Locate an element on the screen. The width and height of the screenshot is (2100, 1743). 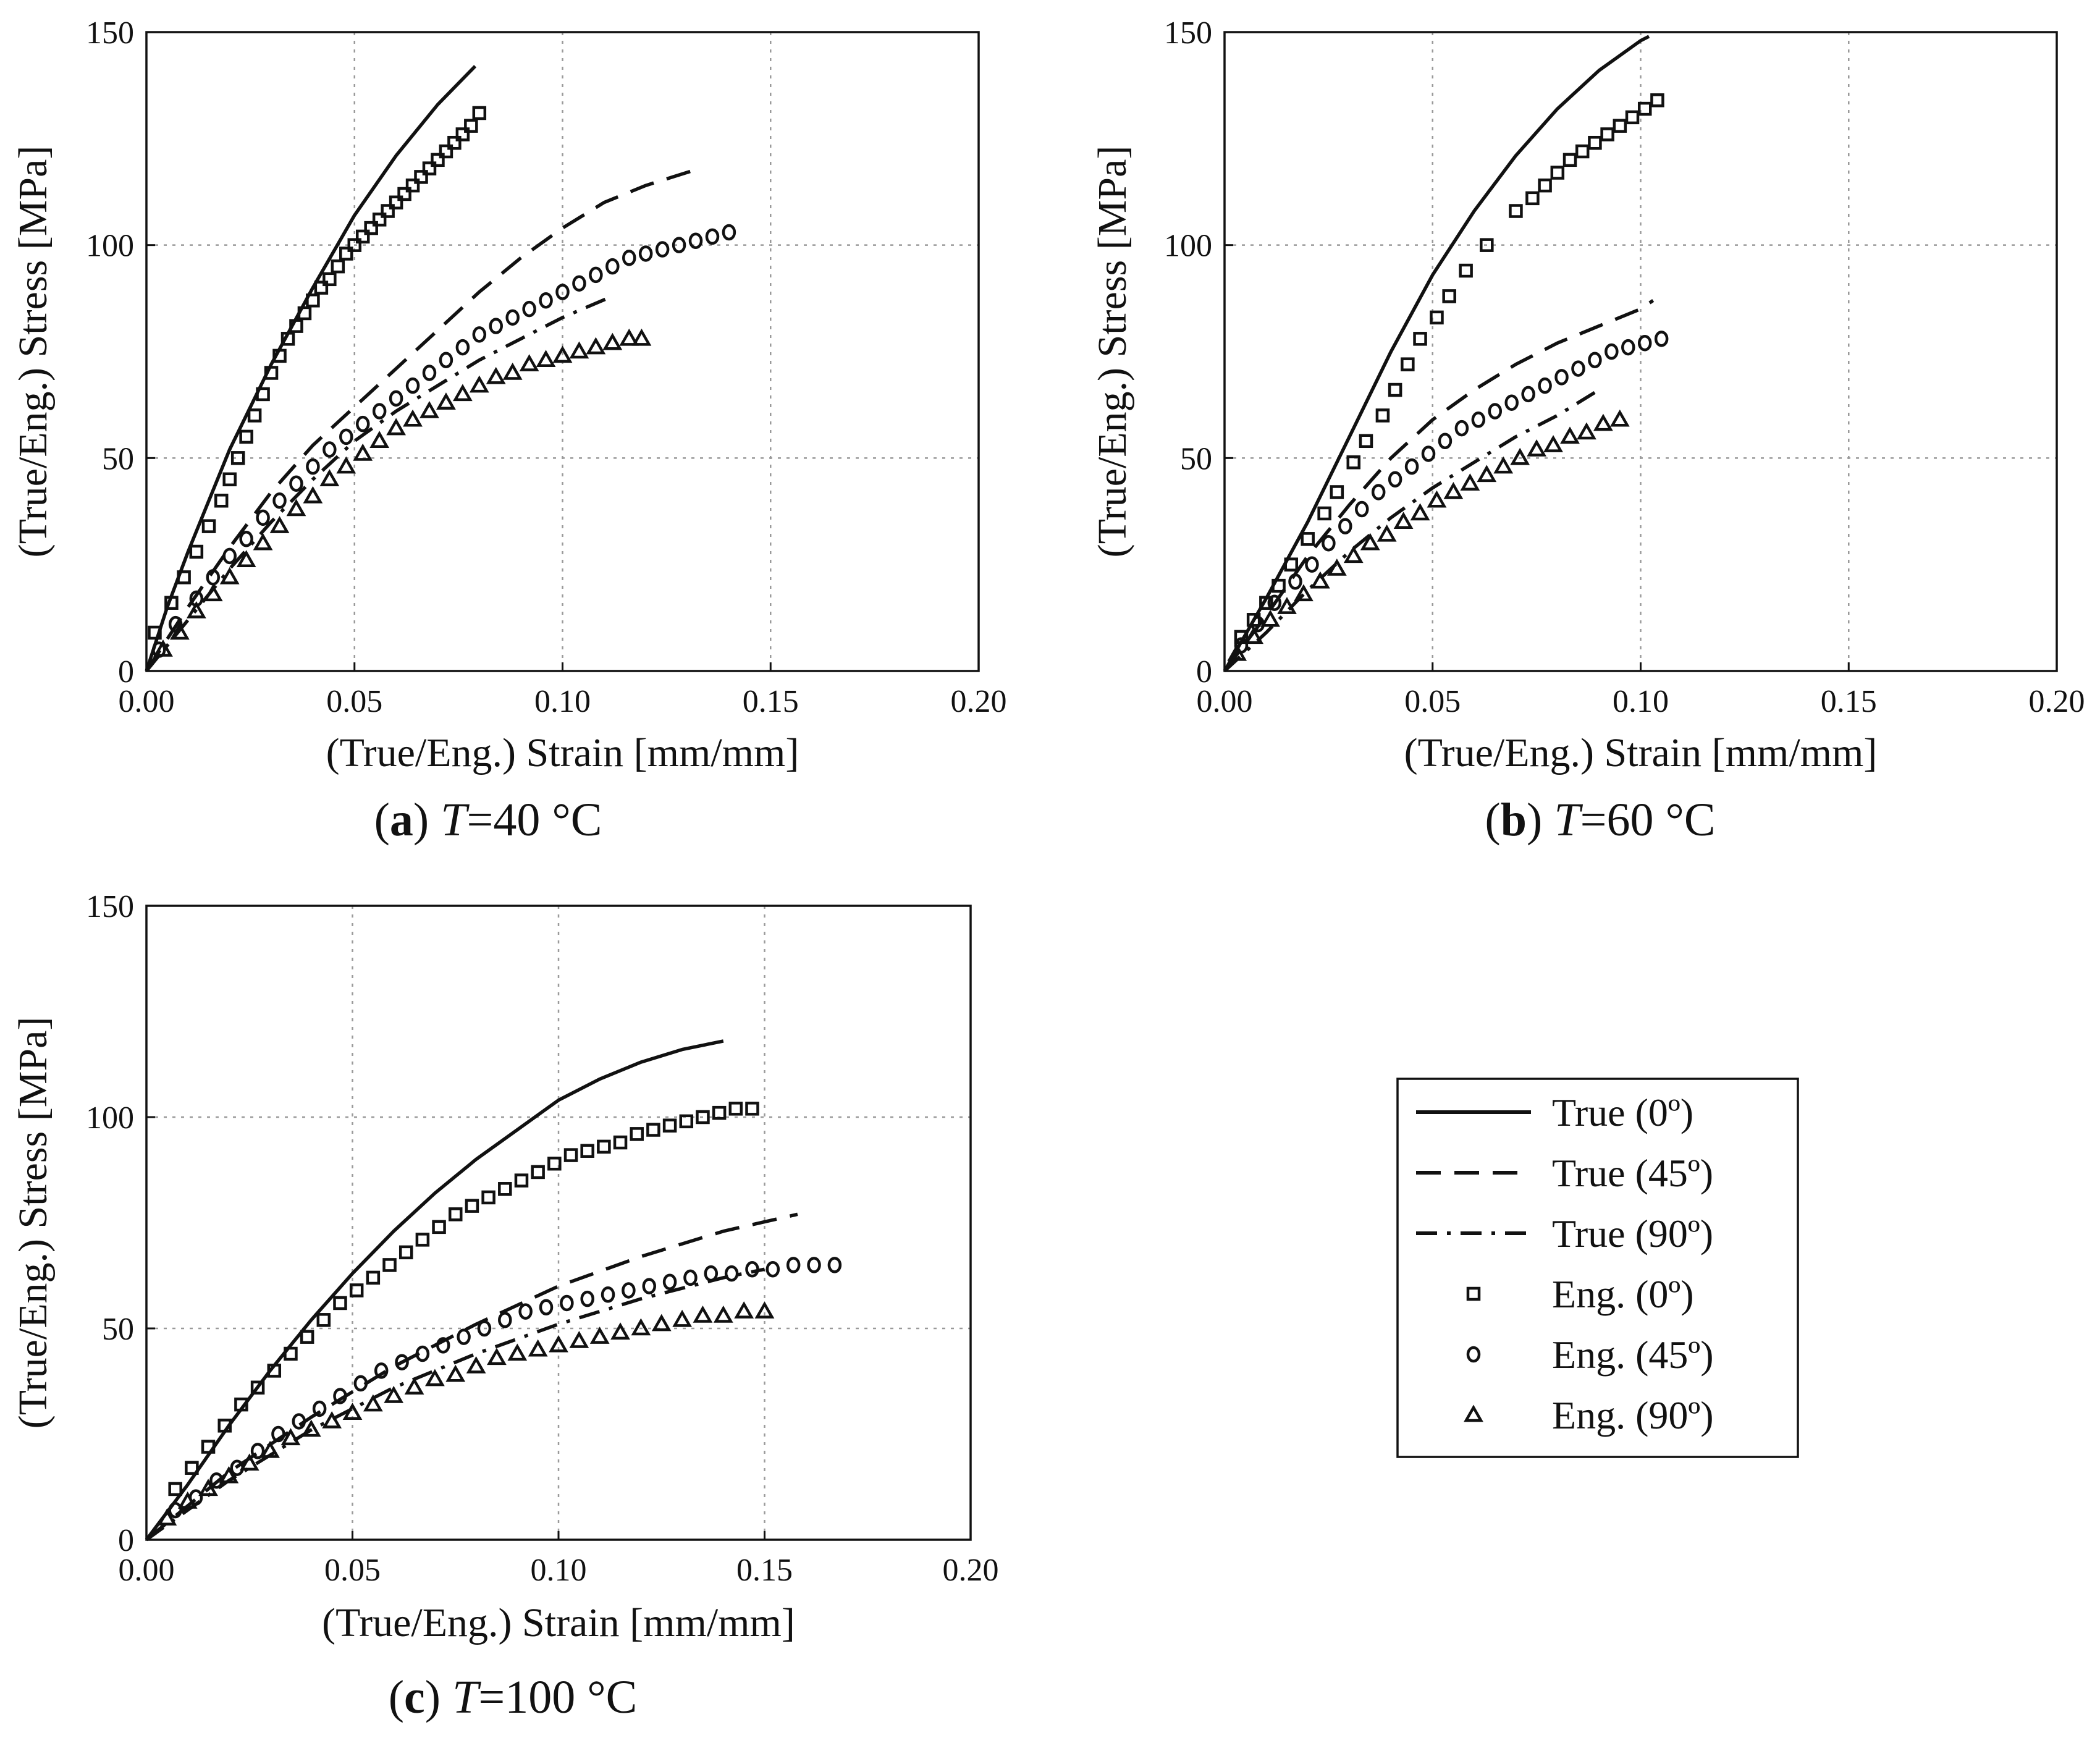
legend-marker-circle is located at coordinates (1473, 1354).